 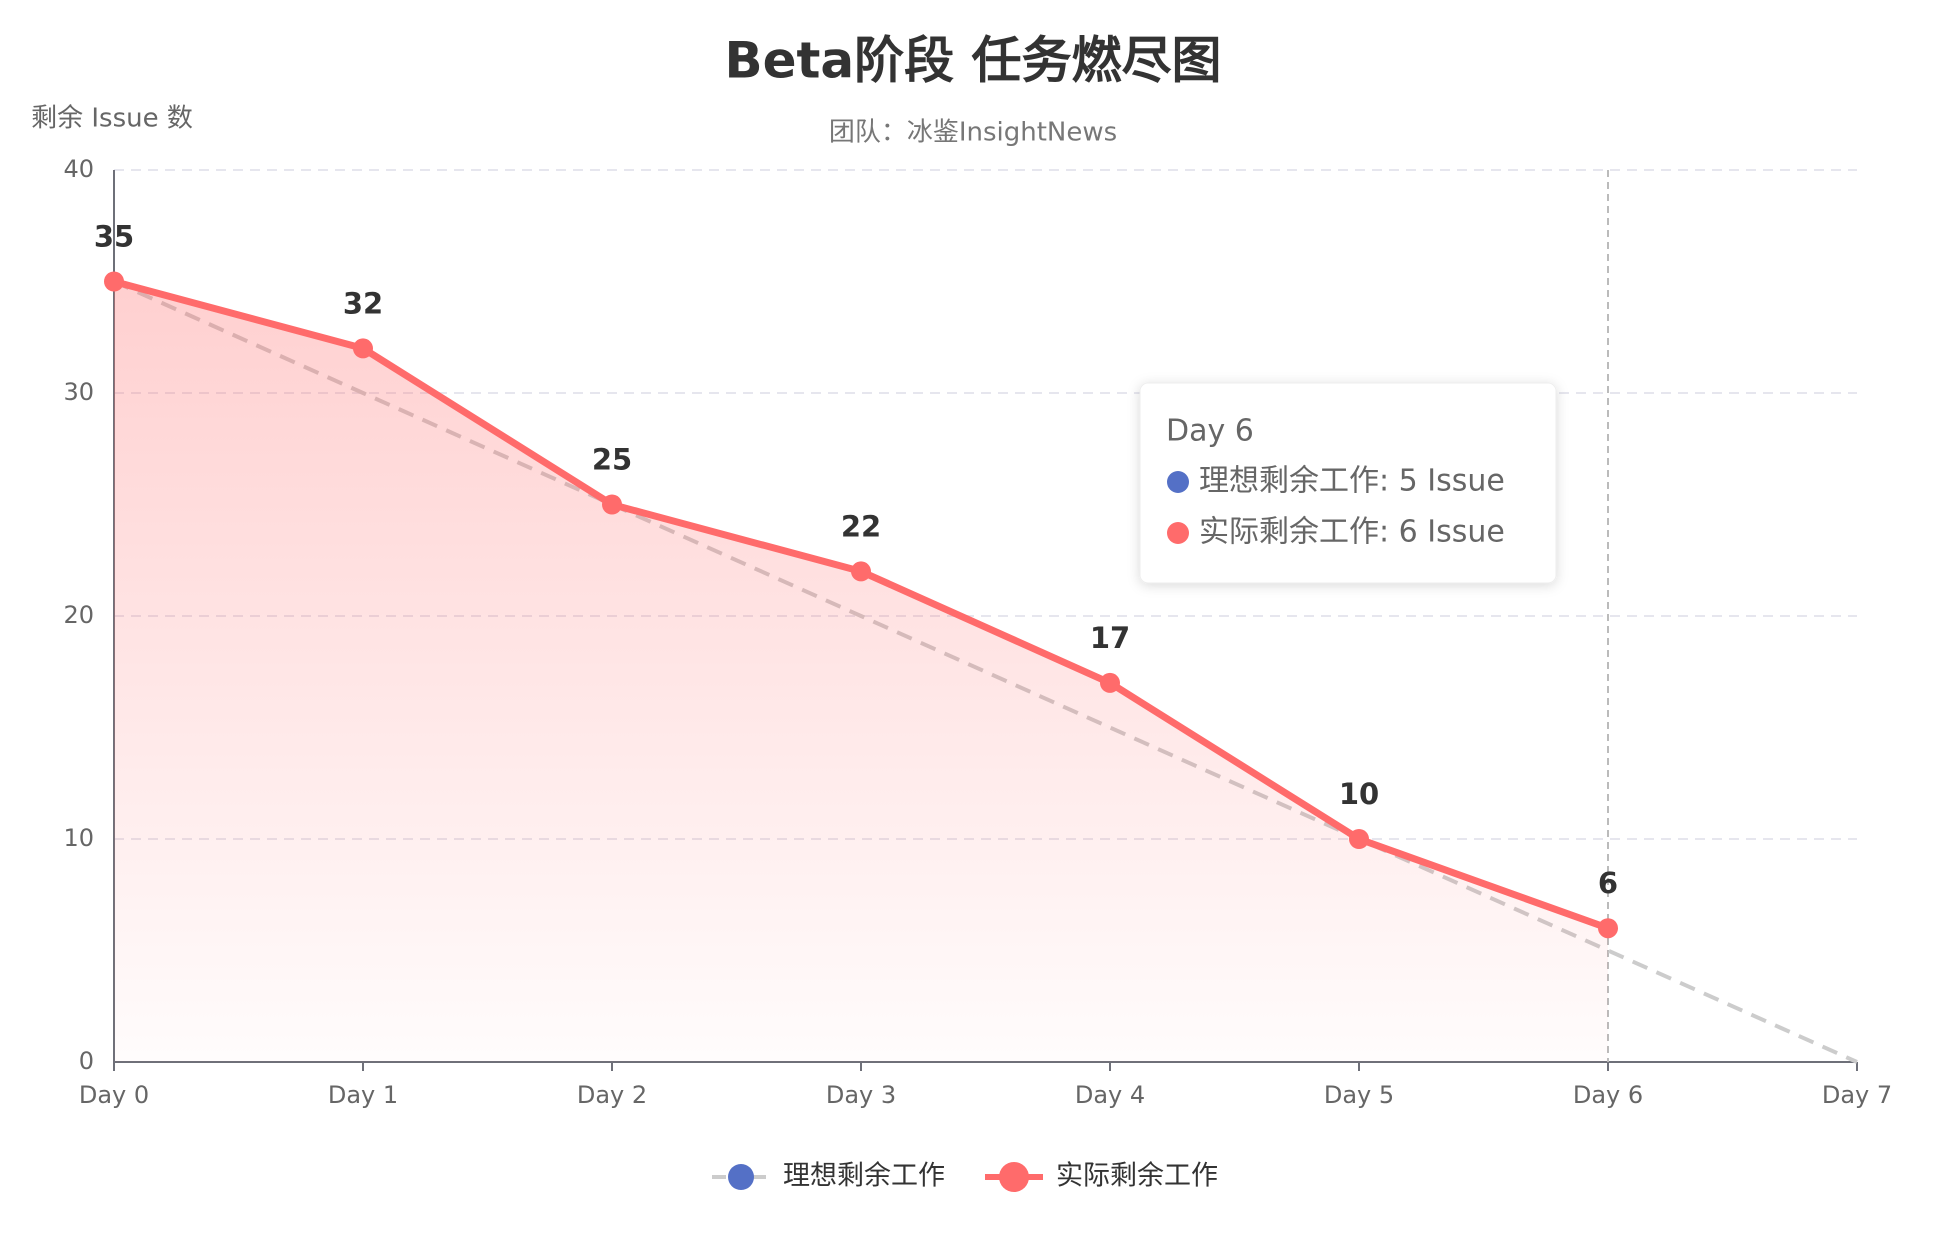 What do you see at coordinates (861, 1095) in the screenshot?
I see `x-tick-label: Day 3` at bounding box center [861, 1095].